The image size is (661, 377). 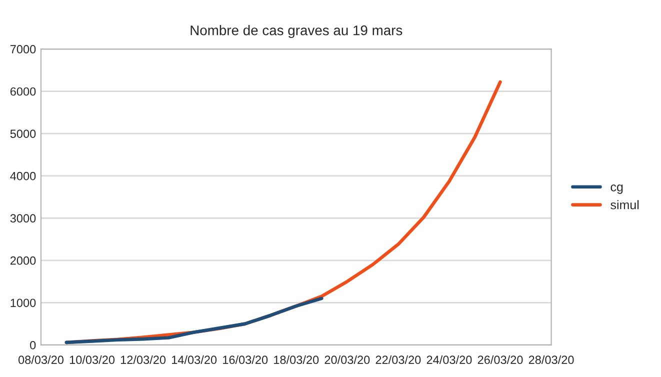 I want to click on y-tick-label: 2000, so click(x=23, y=260).